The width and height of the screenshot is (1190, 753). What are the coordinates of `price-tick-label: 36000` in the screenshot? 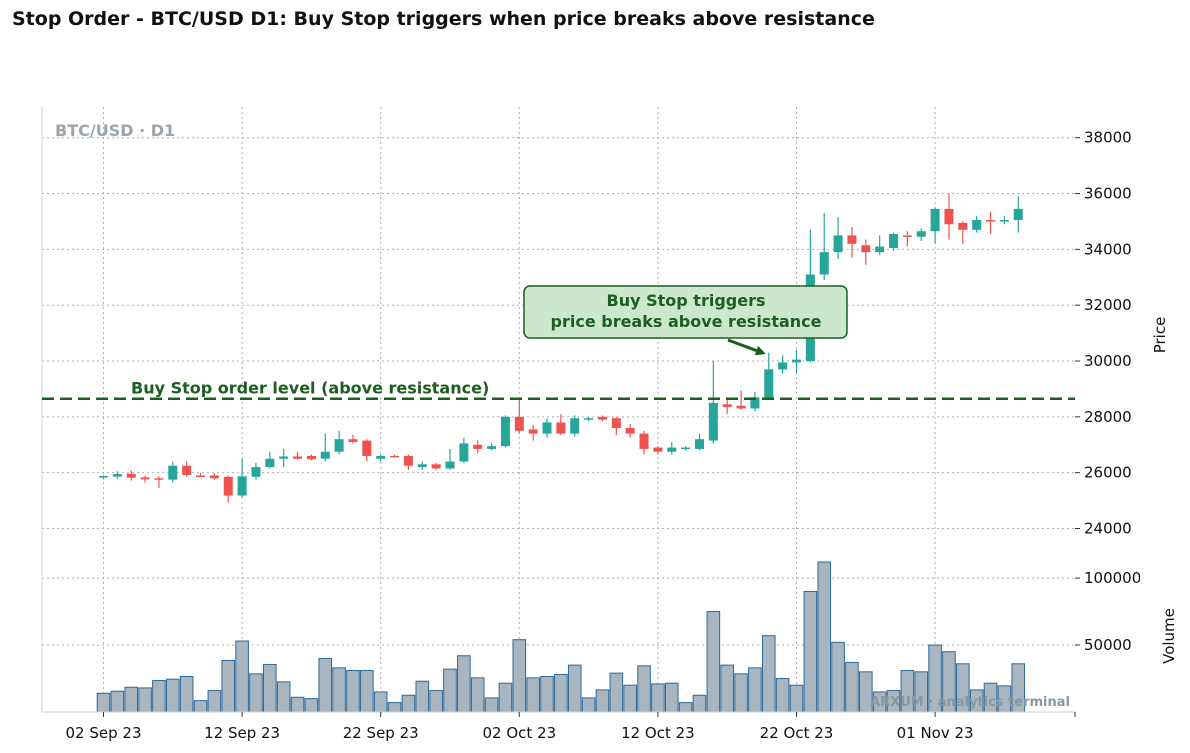 It's located at (1108, 194).